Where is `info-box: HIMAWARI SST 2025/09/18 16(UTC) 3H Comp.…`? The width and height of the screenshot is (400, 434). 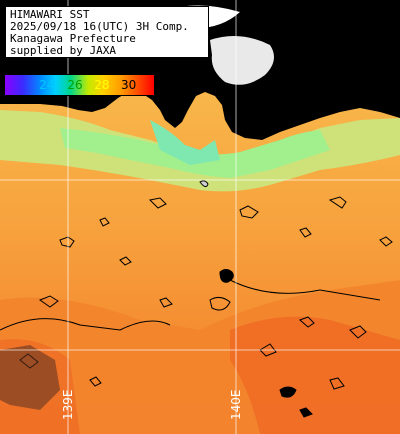
info-box: HIMAWARI SST 2025/09/18 16(UTC) 3H Comp.… is located at coordinates (107, 32).